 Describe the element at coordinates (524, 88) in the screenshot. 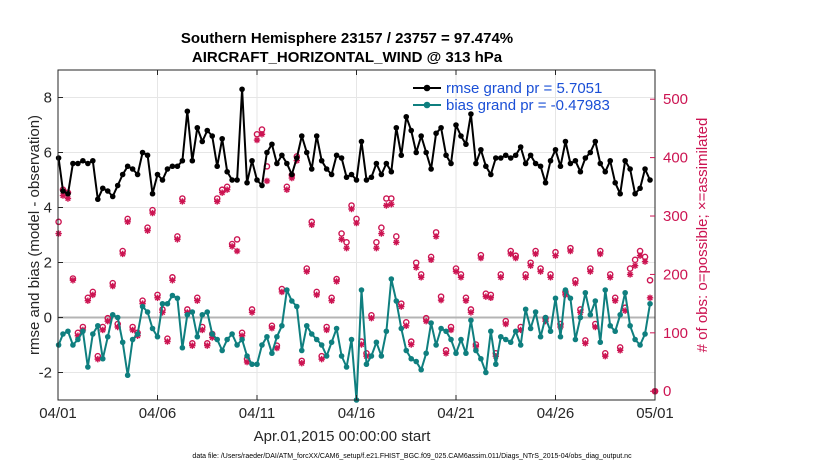

I see `legend-rmse-label: rmse grand pr = 5.7051` at that location.